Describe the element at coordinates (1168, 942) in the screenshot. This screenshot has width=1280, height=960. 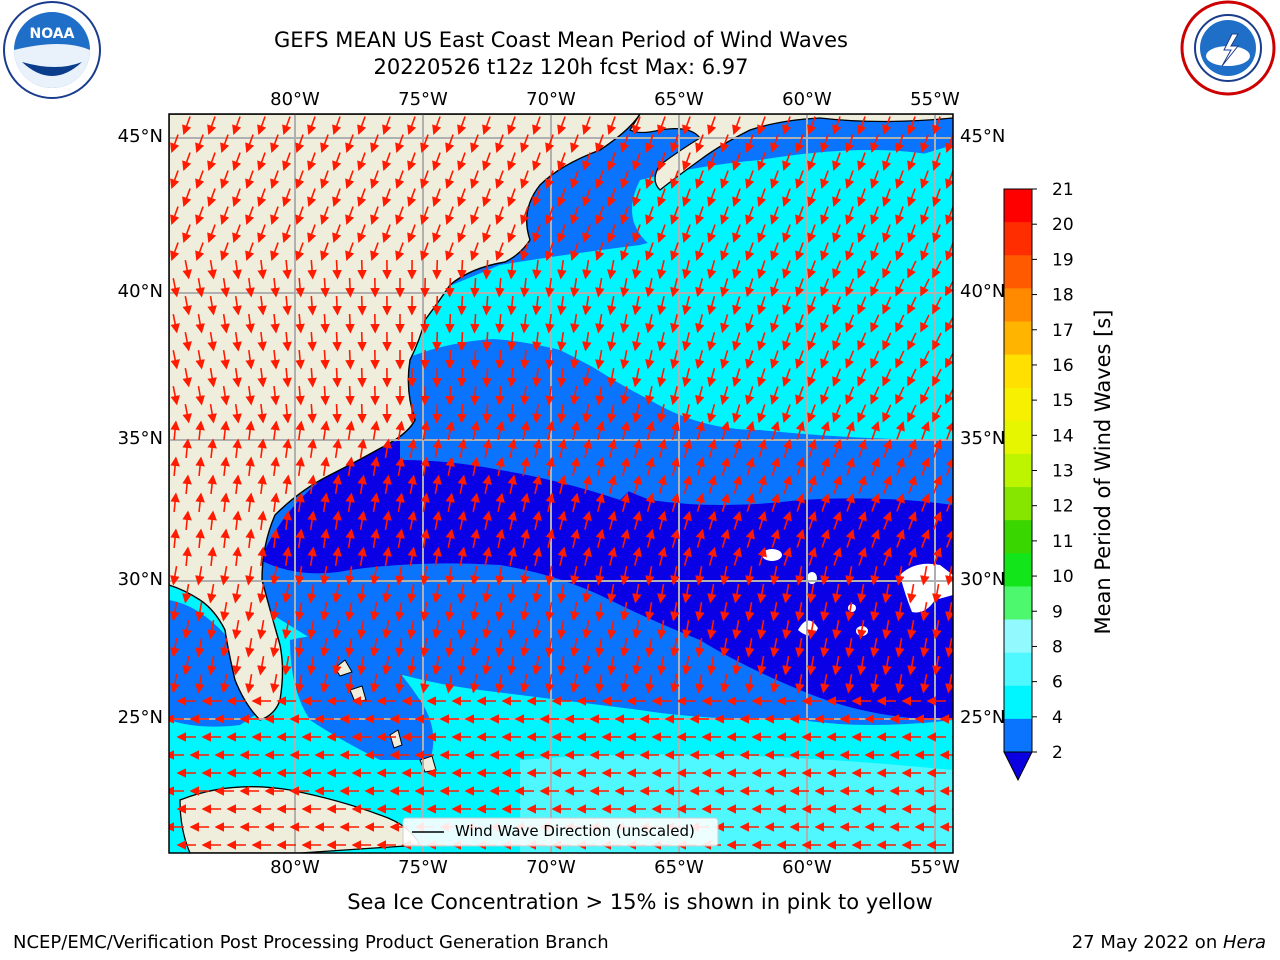
I see `date-text: 27 May 2022 on Hera` at that location.